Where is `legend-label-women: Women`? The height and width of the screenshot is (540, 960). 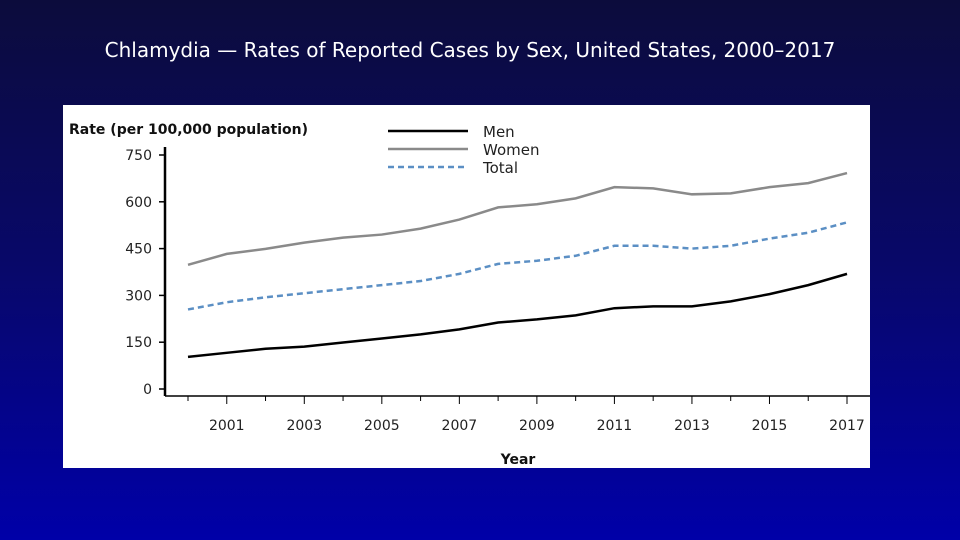 legend-label-women: Women is located at coordinates (511, 150).